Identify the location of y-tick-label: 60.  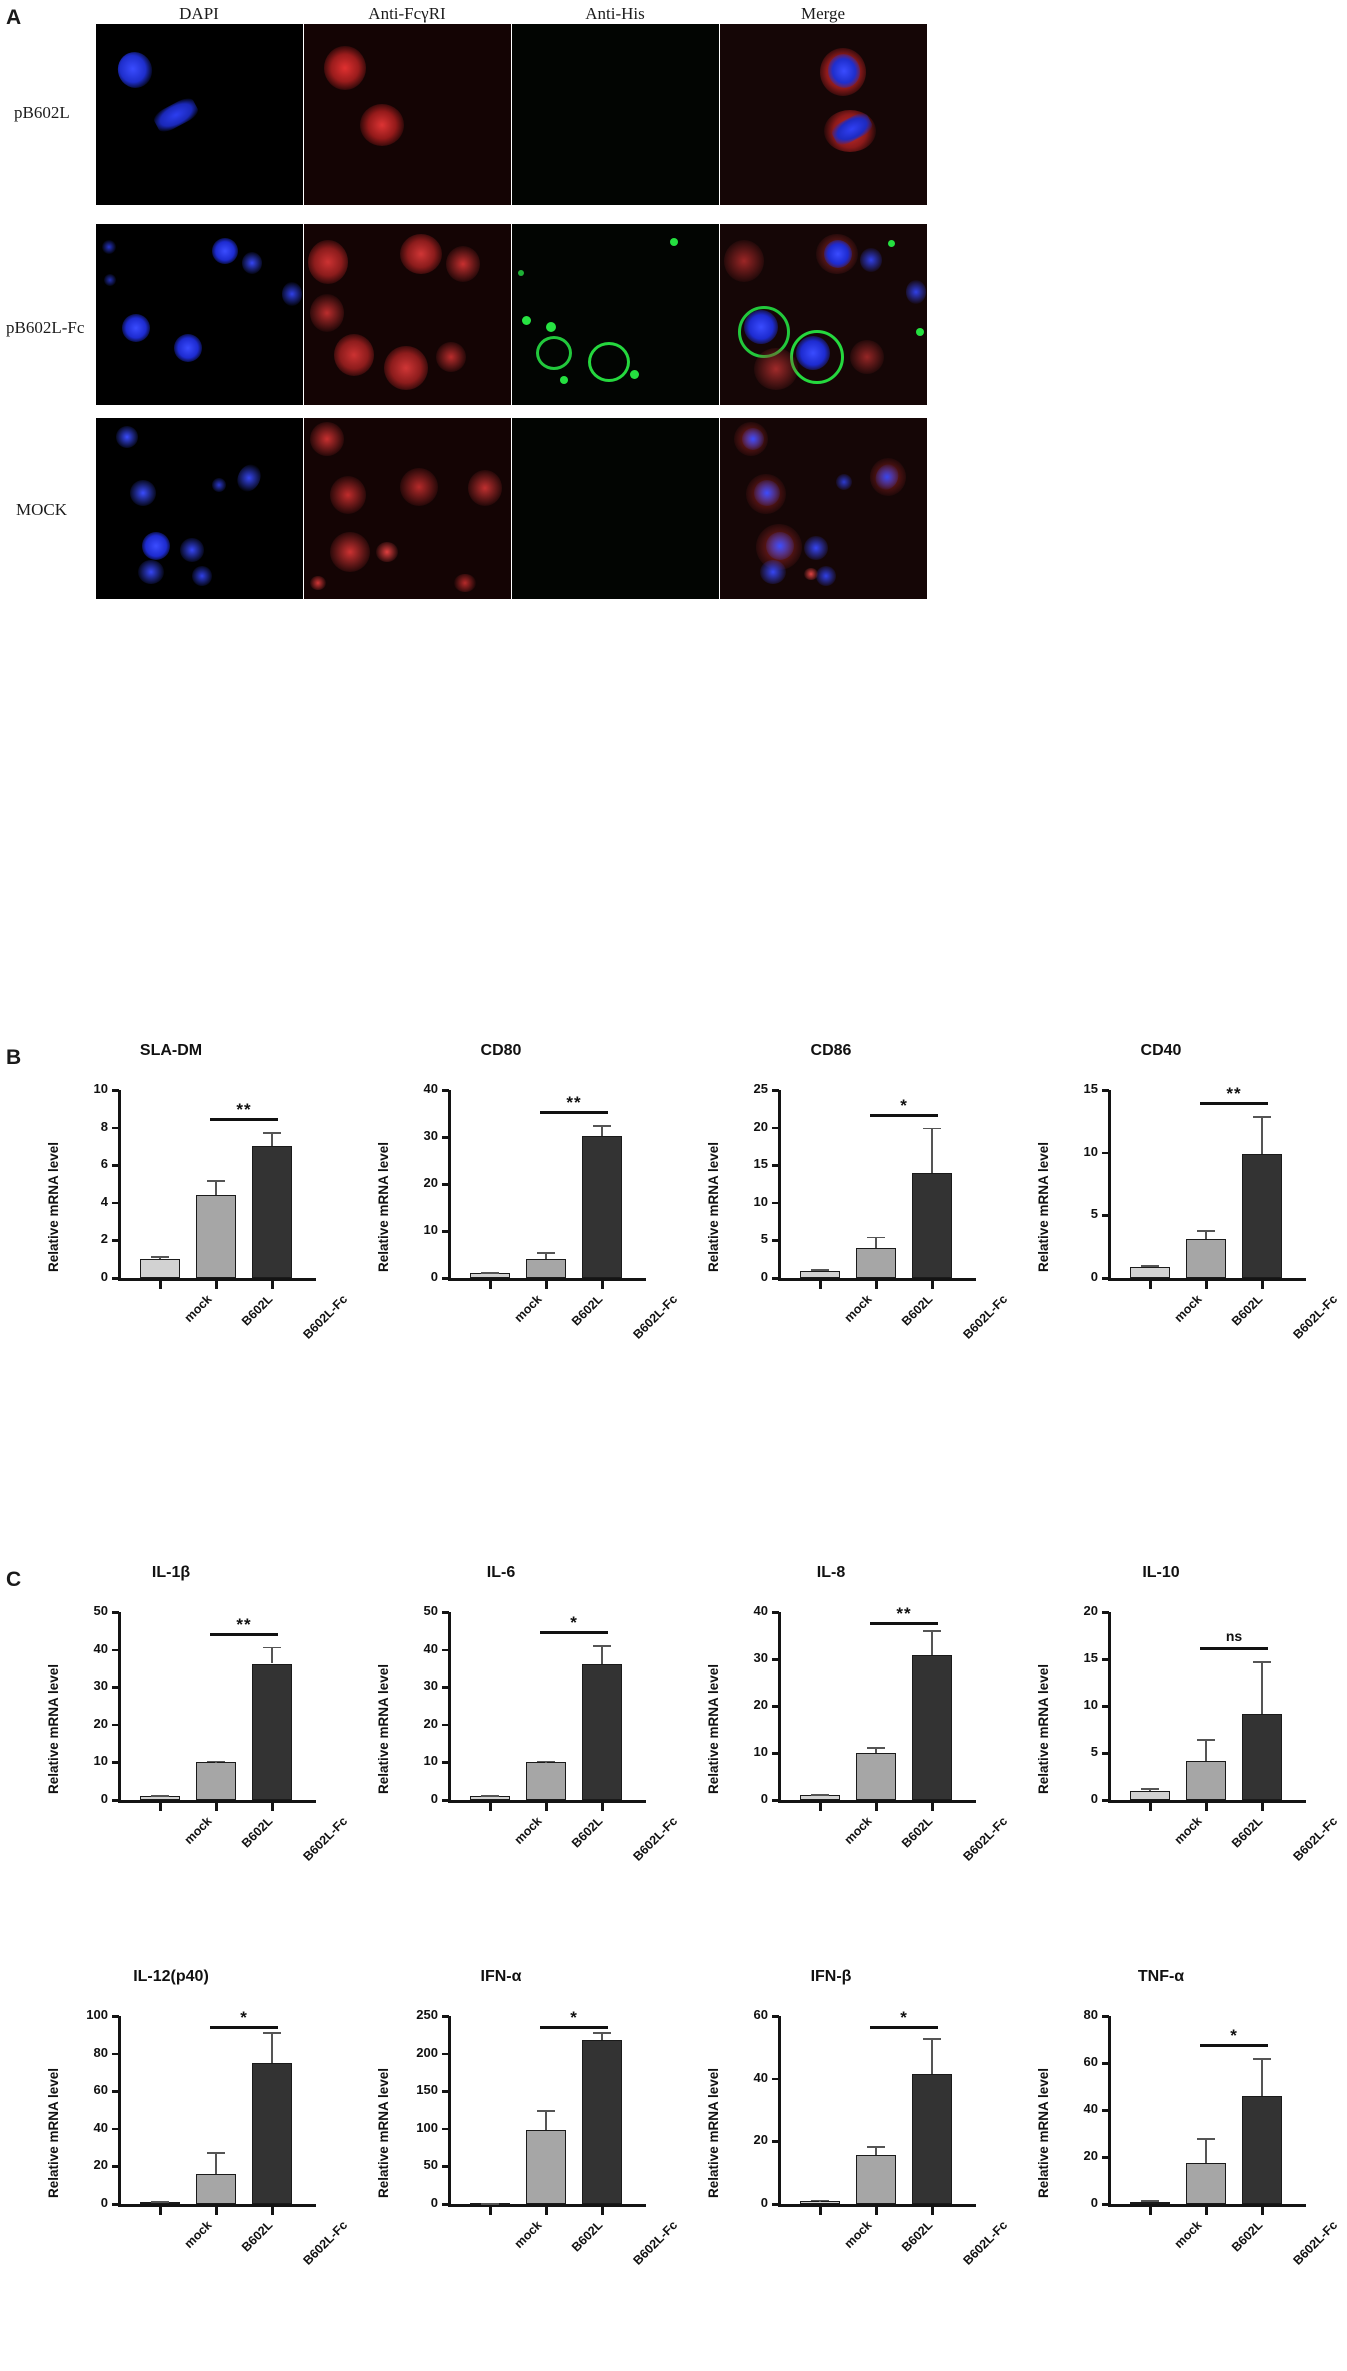
(1090, 2061).